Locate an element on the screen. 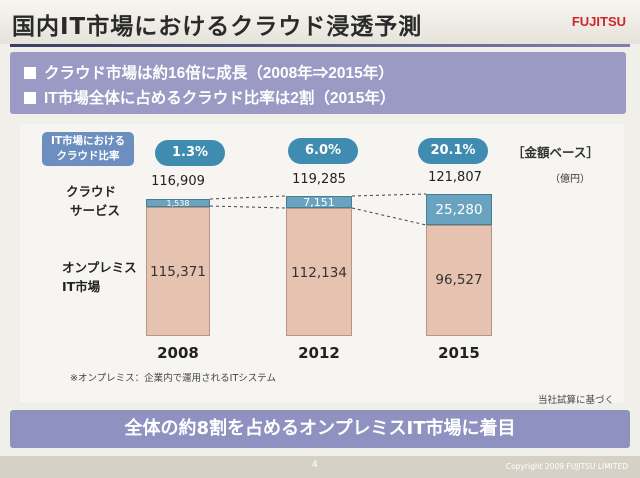 The height and width of the screenshot is (478, 640). fujitsu-logo: FUJITSU is located at coordinates (598, 21).